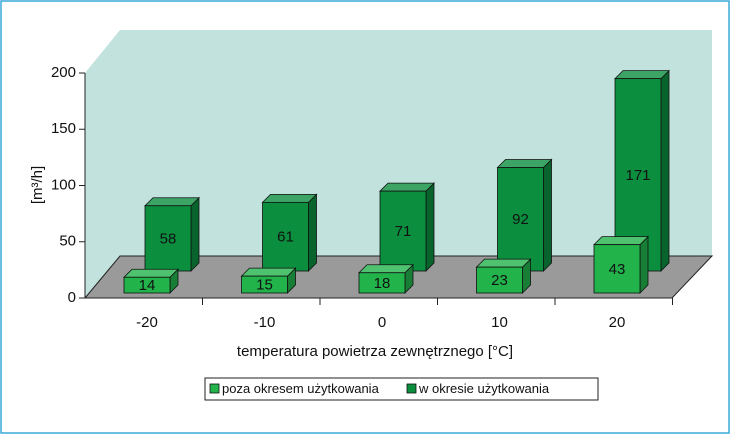 This screenshot has height=434, width=730. What do you see at coordinates (401, 389) in the screenshot?
I see `legend` at bounding box center [401, 389].